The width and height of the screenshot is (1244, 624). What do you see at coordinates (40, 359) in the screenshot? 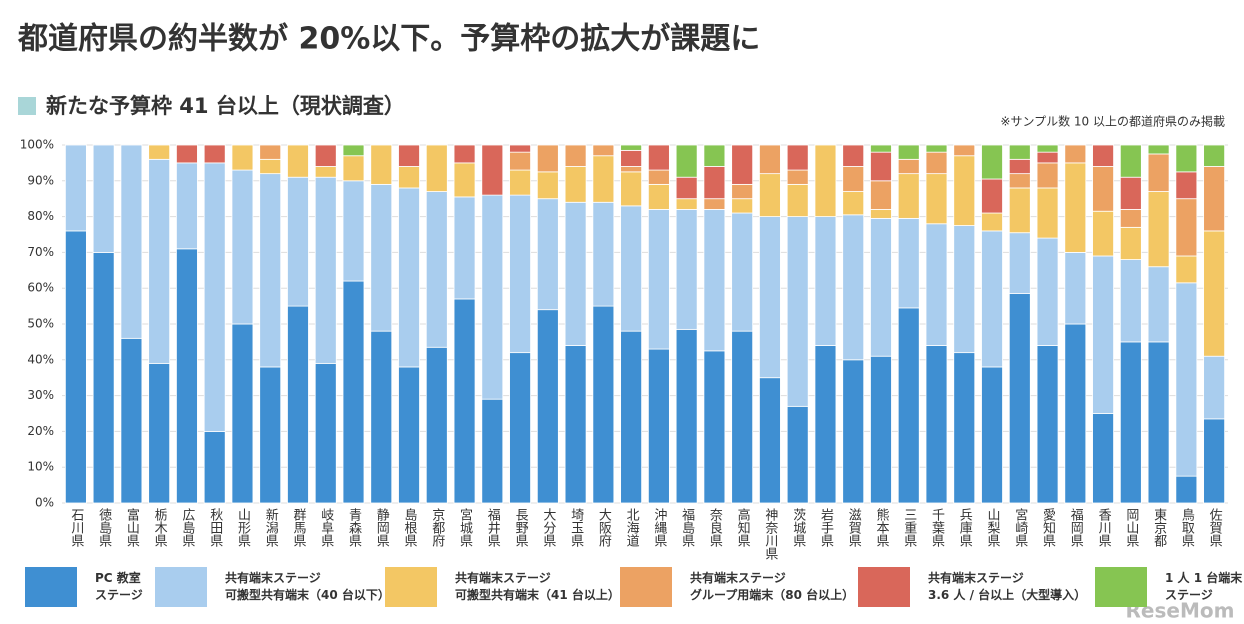
I see `y-tick-label: 40%` at bounding box center [40, 359].